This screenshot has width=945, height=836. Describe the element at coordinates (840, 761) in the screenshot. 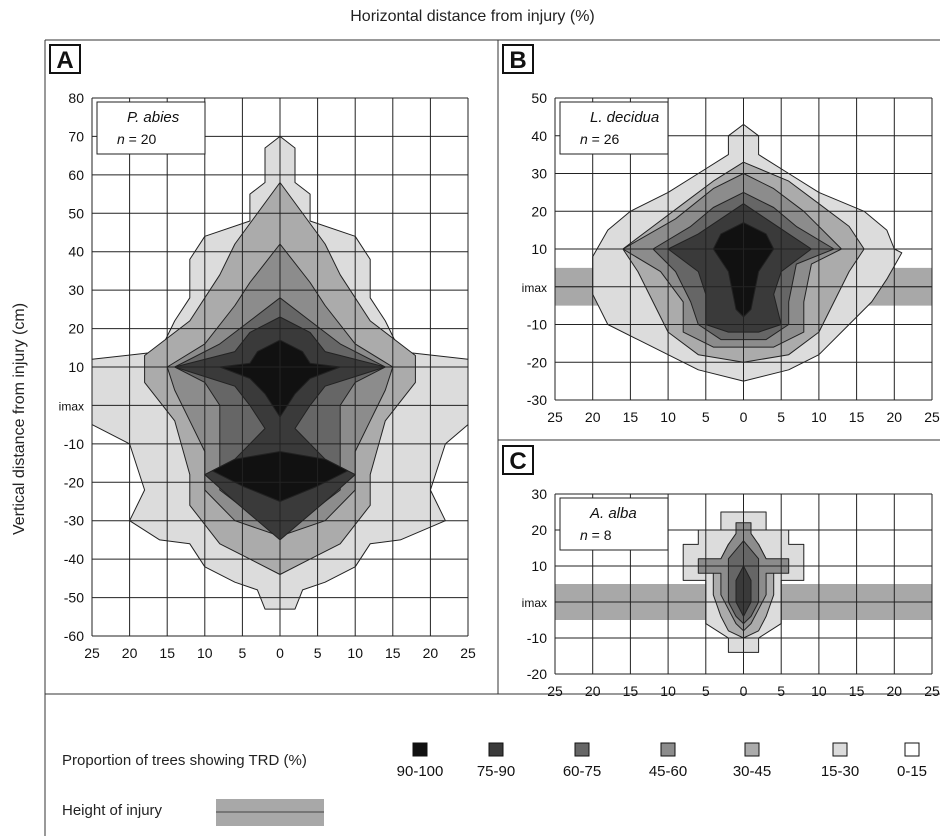

I see `legend-item: 15-30` at that location.